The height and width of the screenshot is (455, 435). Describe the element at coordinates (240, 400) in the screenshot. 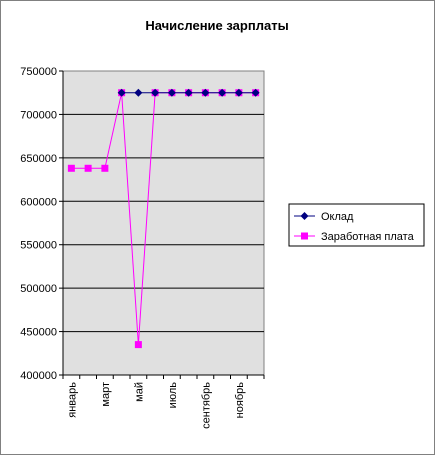

I see `x-tick-label: ноябрь` at that location.